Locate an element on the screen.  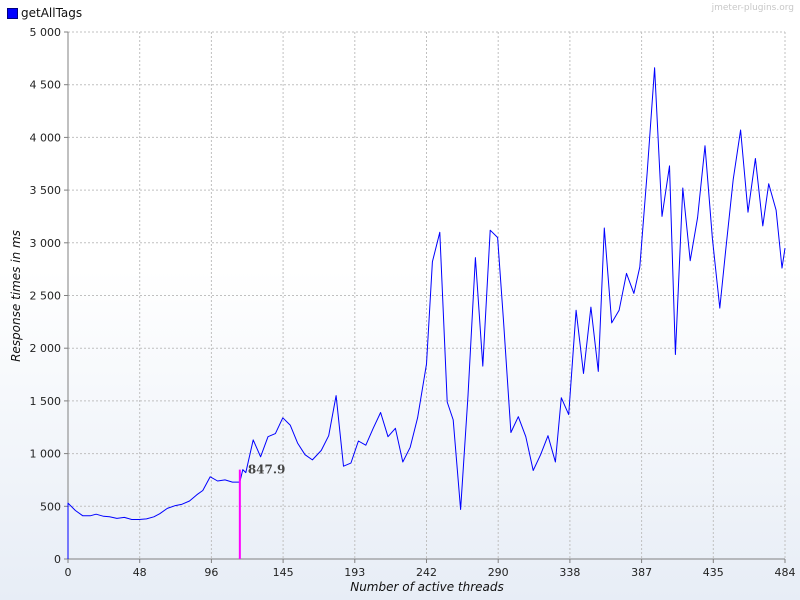
legend: getAllTags is located at coordinates (44, 13).